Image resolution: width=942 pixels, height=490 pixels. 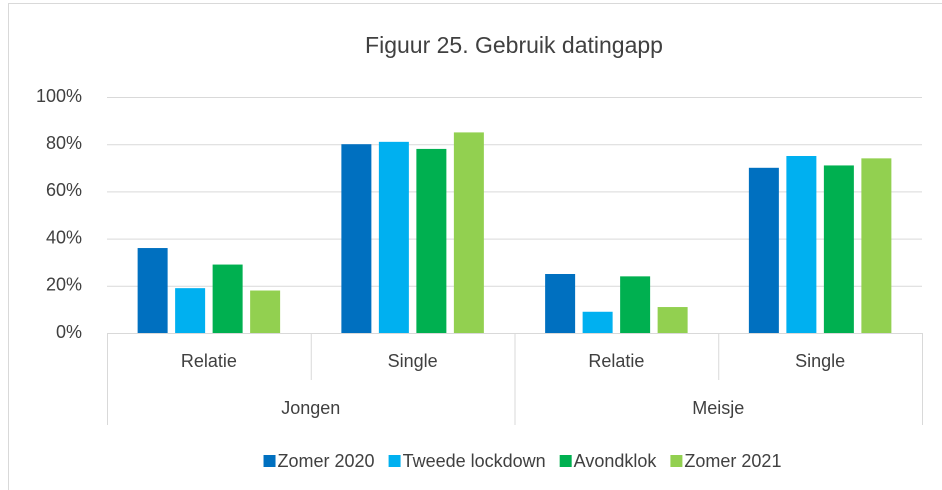 I want to click on y-tick-label: 80%, so click(x=64, y=143).